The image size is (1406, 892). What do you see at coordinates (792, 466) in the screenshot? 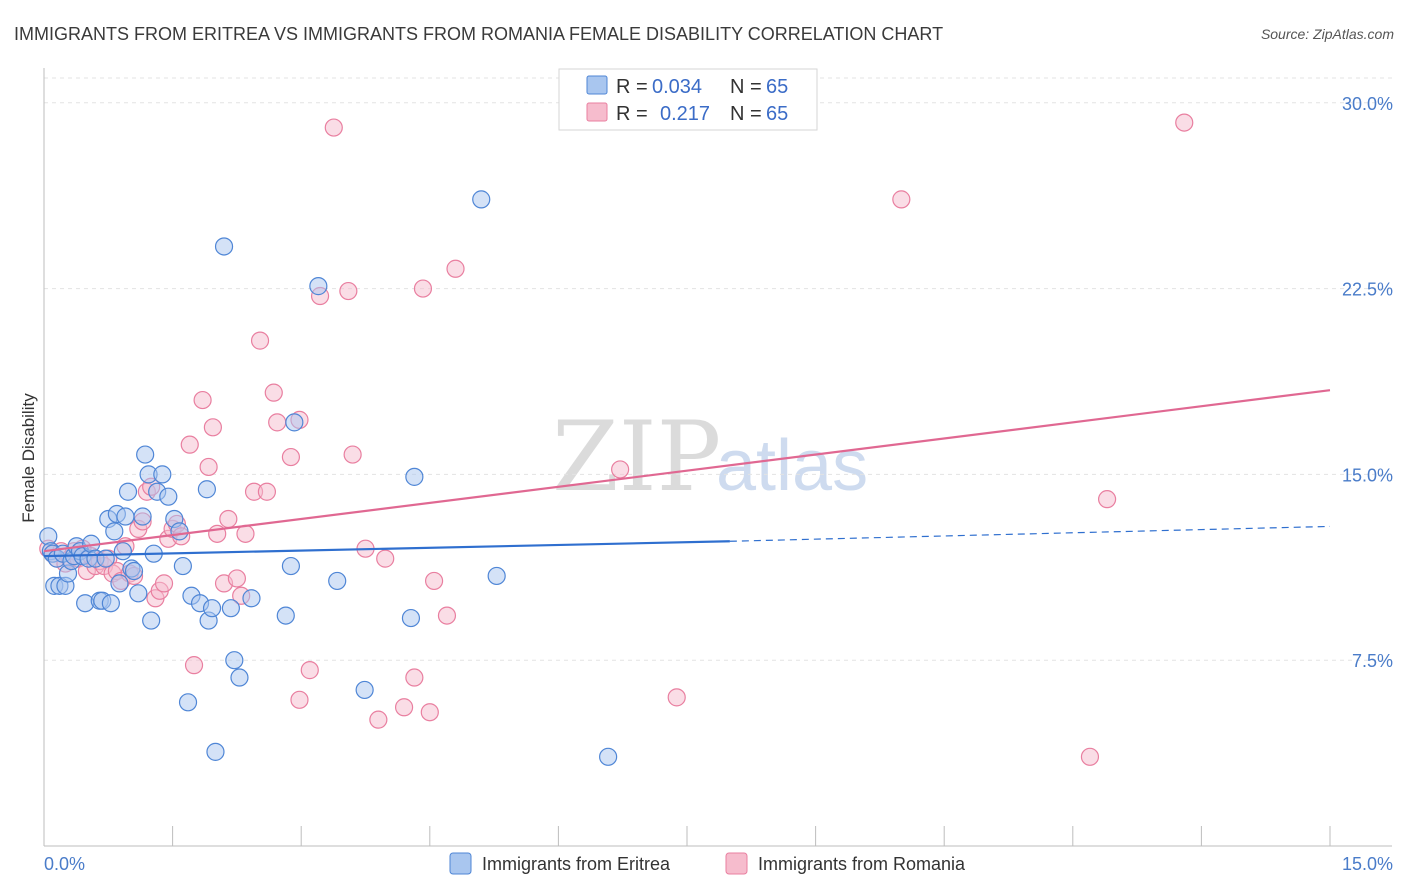
I see `watermark-atlas-text: atlas` at bounding box center [792, 466].